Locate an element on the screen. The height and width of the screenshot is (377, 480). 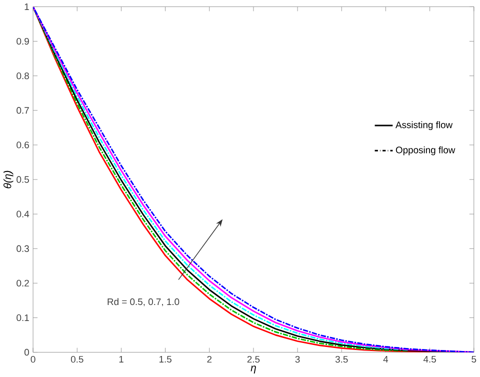
x-tick-label: 0 is located at coordinates (33, 359).